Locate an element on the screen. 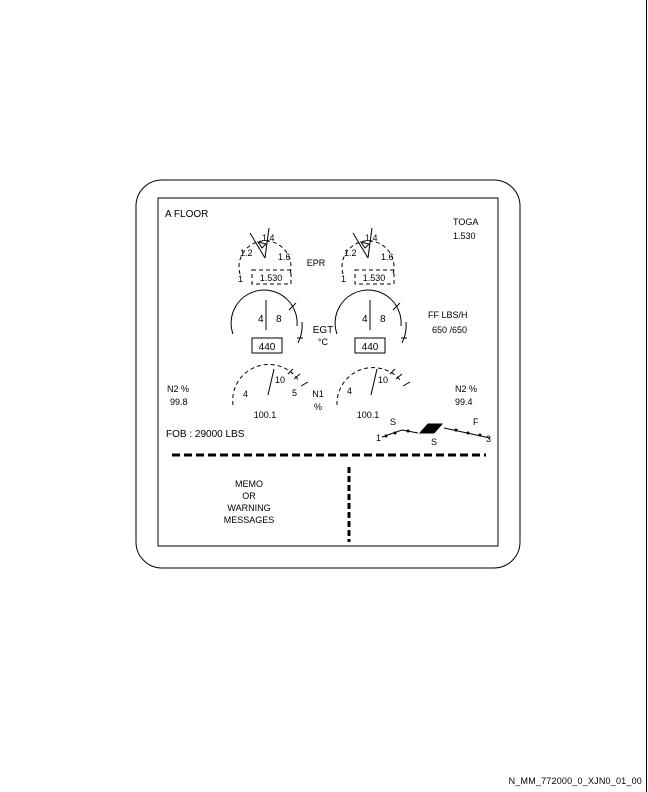 This screenshot has height=792, width=648. n1-gauge-left: 4 10 5 100.1 is located at coordinates (270, 392).